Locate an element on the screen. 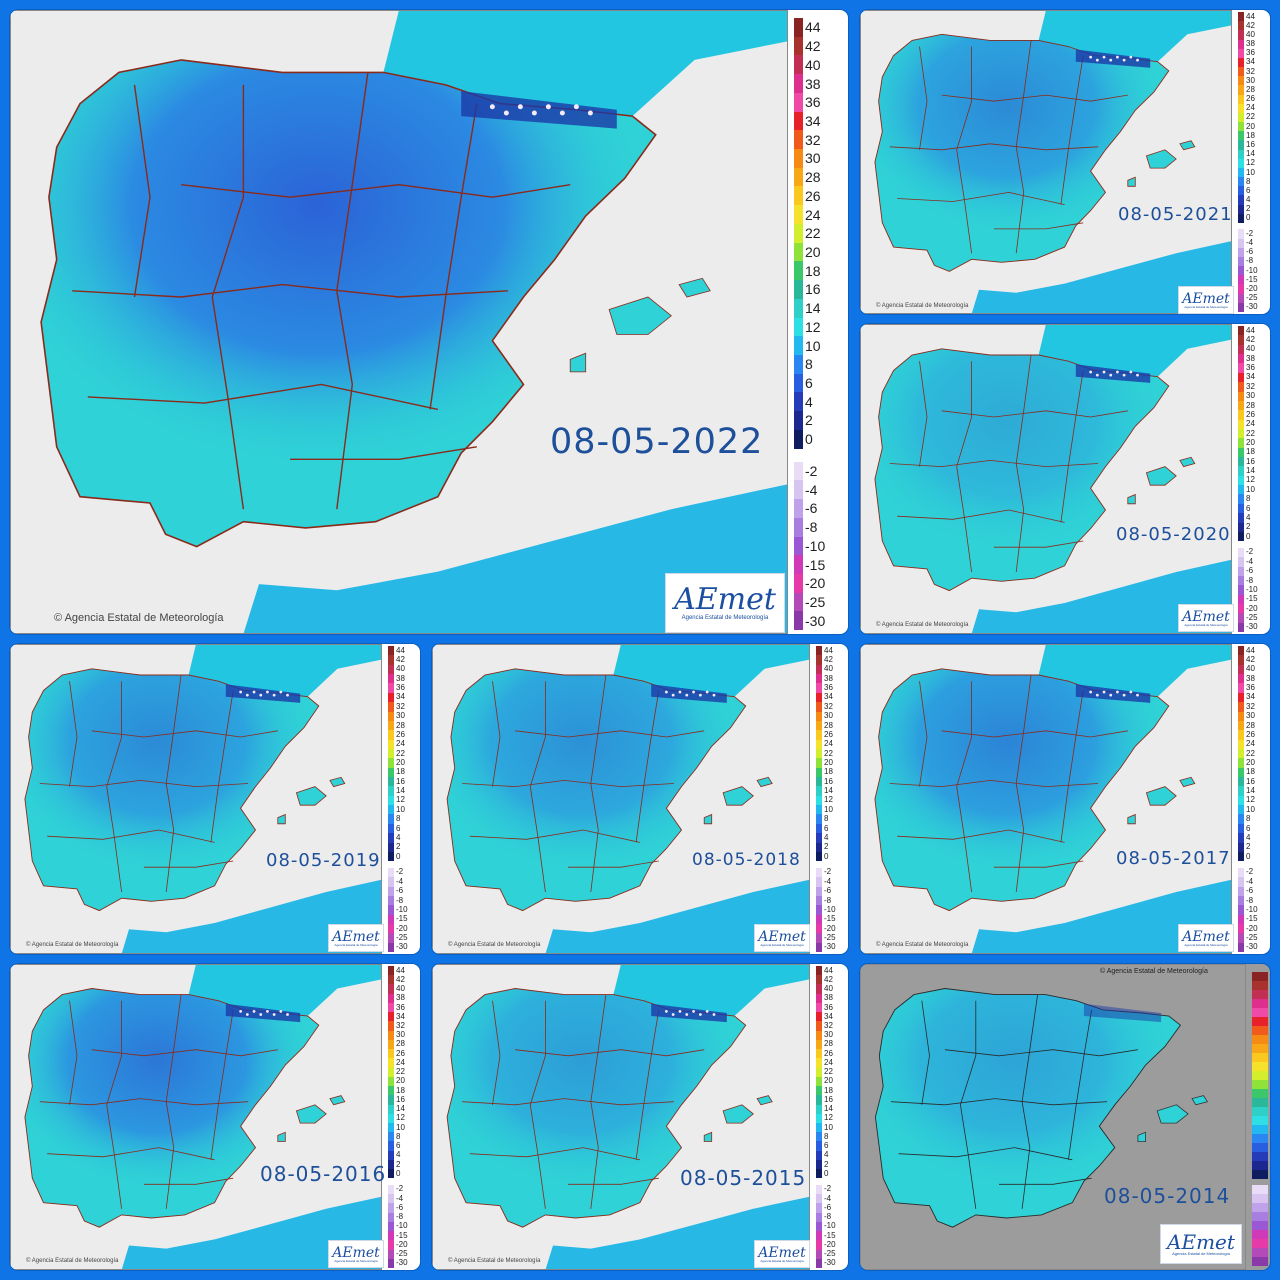 This screenshot has width=1280, height=1280. legend-entry: 34 is located at coordinates (830, 697).